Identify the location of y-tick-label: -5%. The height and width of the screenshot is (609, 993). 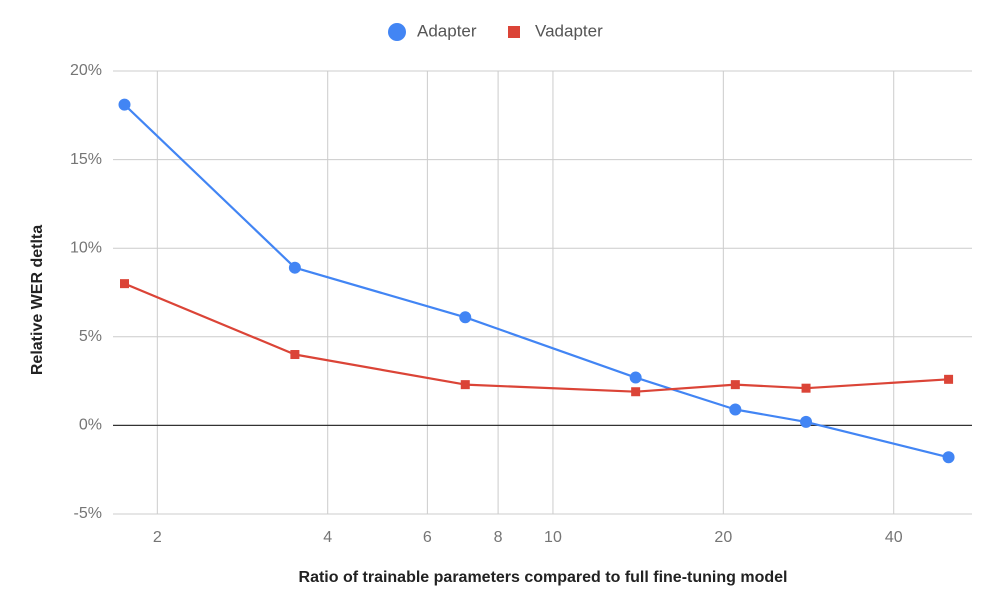
(88, 513).